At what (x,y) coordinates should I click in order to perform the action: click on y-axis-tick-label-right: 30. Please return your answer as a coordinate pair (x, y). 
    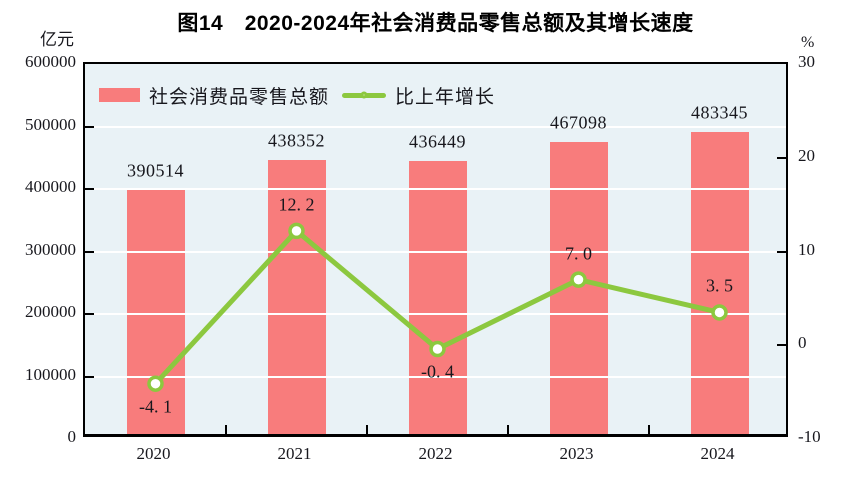
    Looking at the image, I should click on (806, 61).